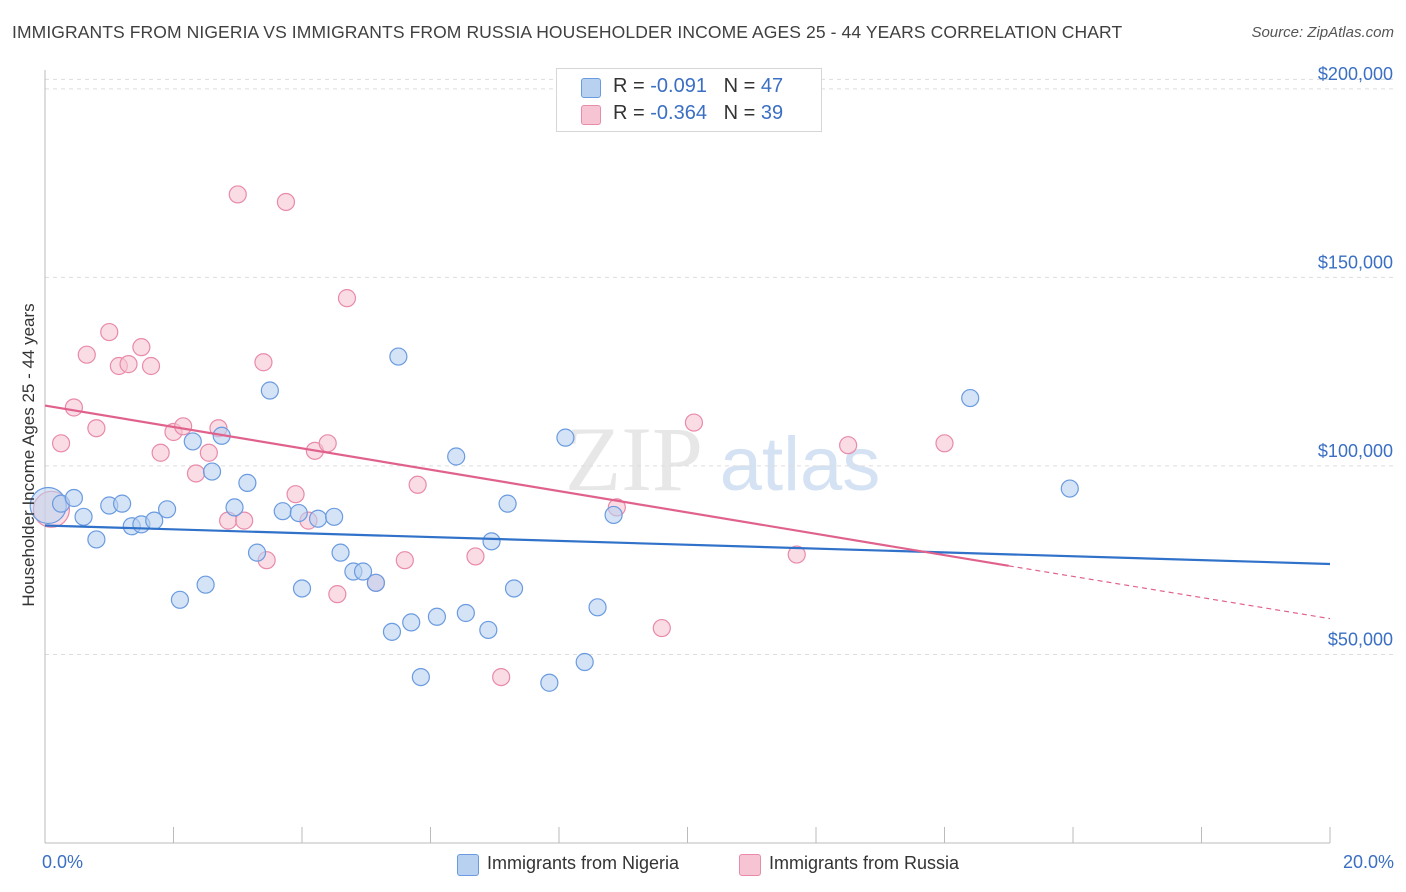 The height and width of the screenshot is (892, 1406). I want to click on nigeria-n-value: 47, so click(772, 86).